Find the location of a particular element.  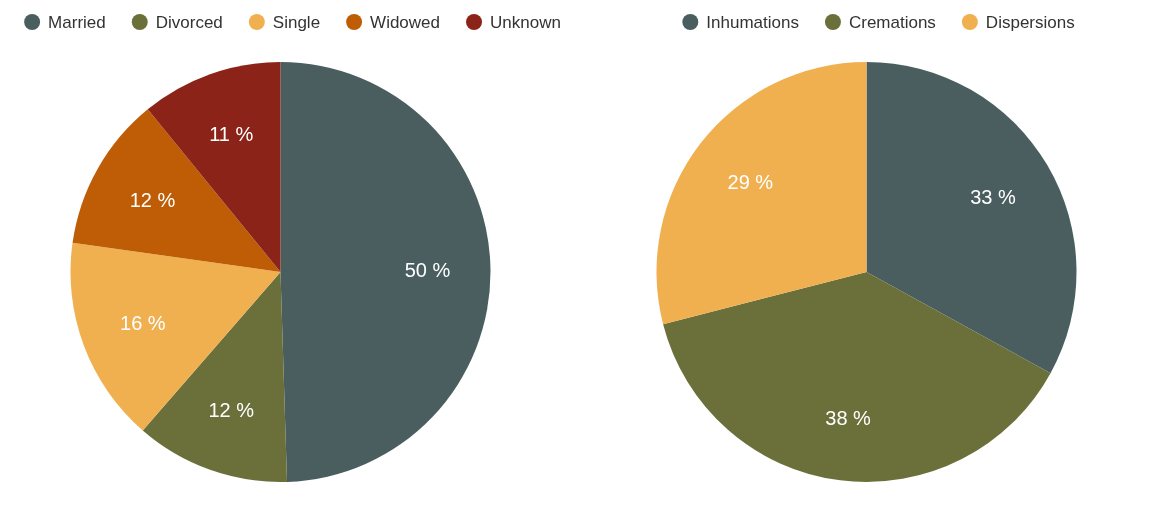

legend-label: Widowed is located at coordinates (405, 22).